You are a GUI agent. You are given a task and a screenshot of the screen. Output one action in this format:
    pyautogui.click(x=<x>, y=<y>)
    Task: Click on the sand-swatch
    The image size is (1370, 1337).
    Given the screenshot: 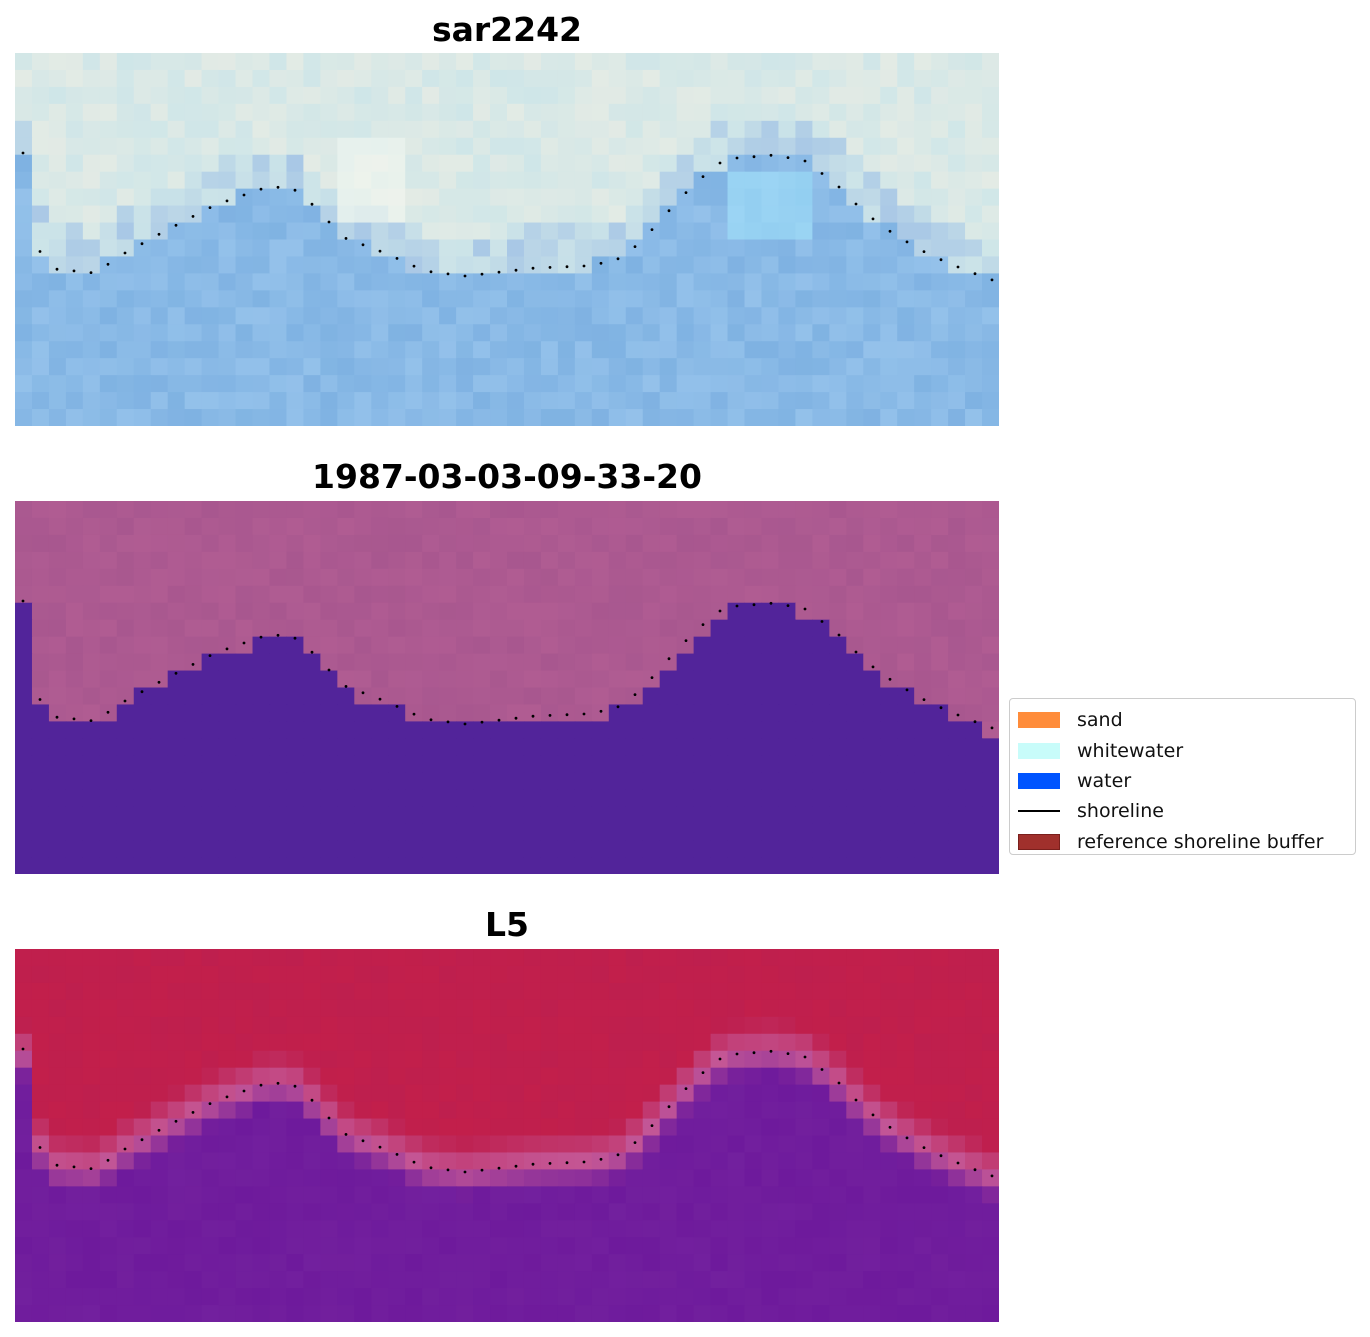 What is the action you would take?
    pyautogui.click(x=1039, y=720)
    